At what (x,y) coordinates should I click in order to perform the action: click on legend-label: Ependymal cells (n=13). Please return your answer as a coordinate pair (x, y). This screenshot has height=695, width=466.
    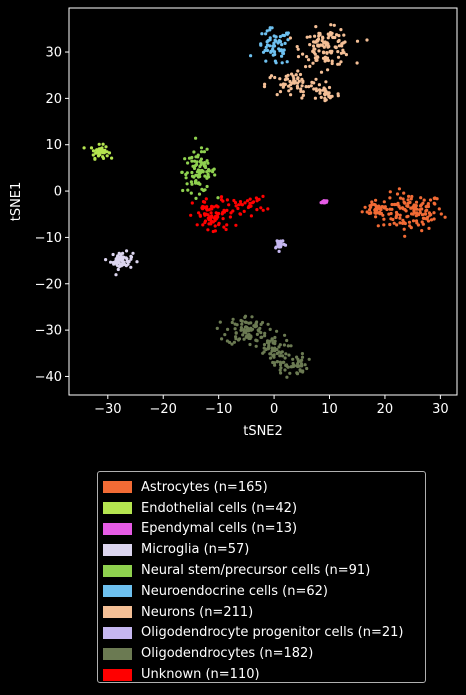
    Looking at the image, I should click on (219, 529).